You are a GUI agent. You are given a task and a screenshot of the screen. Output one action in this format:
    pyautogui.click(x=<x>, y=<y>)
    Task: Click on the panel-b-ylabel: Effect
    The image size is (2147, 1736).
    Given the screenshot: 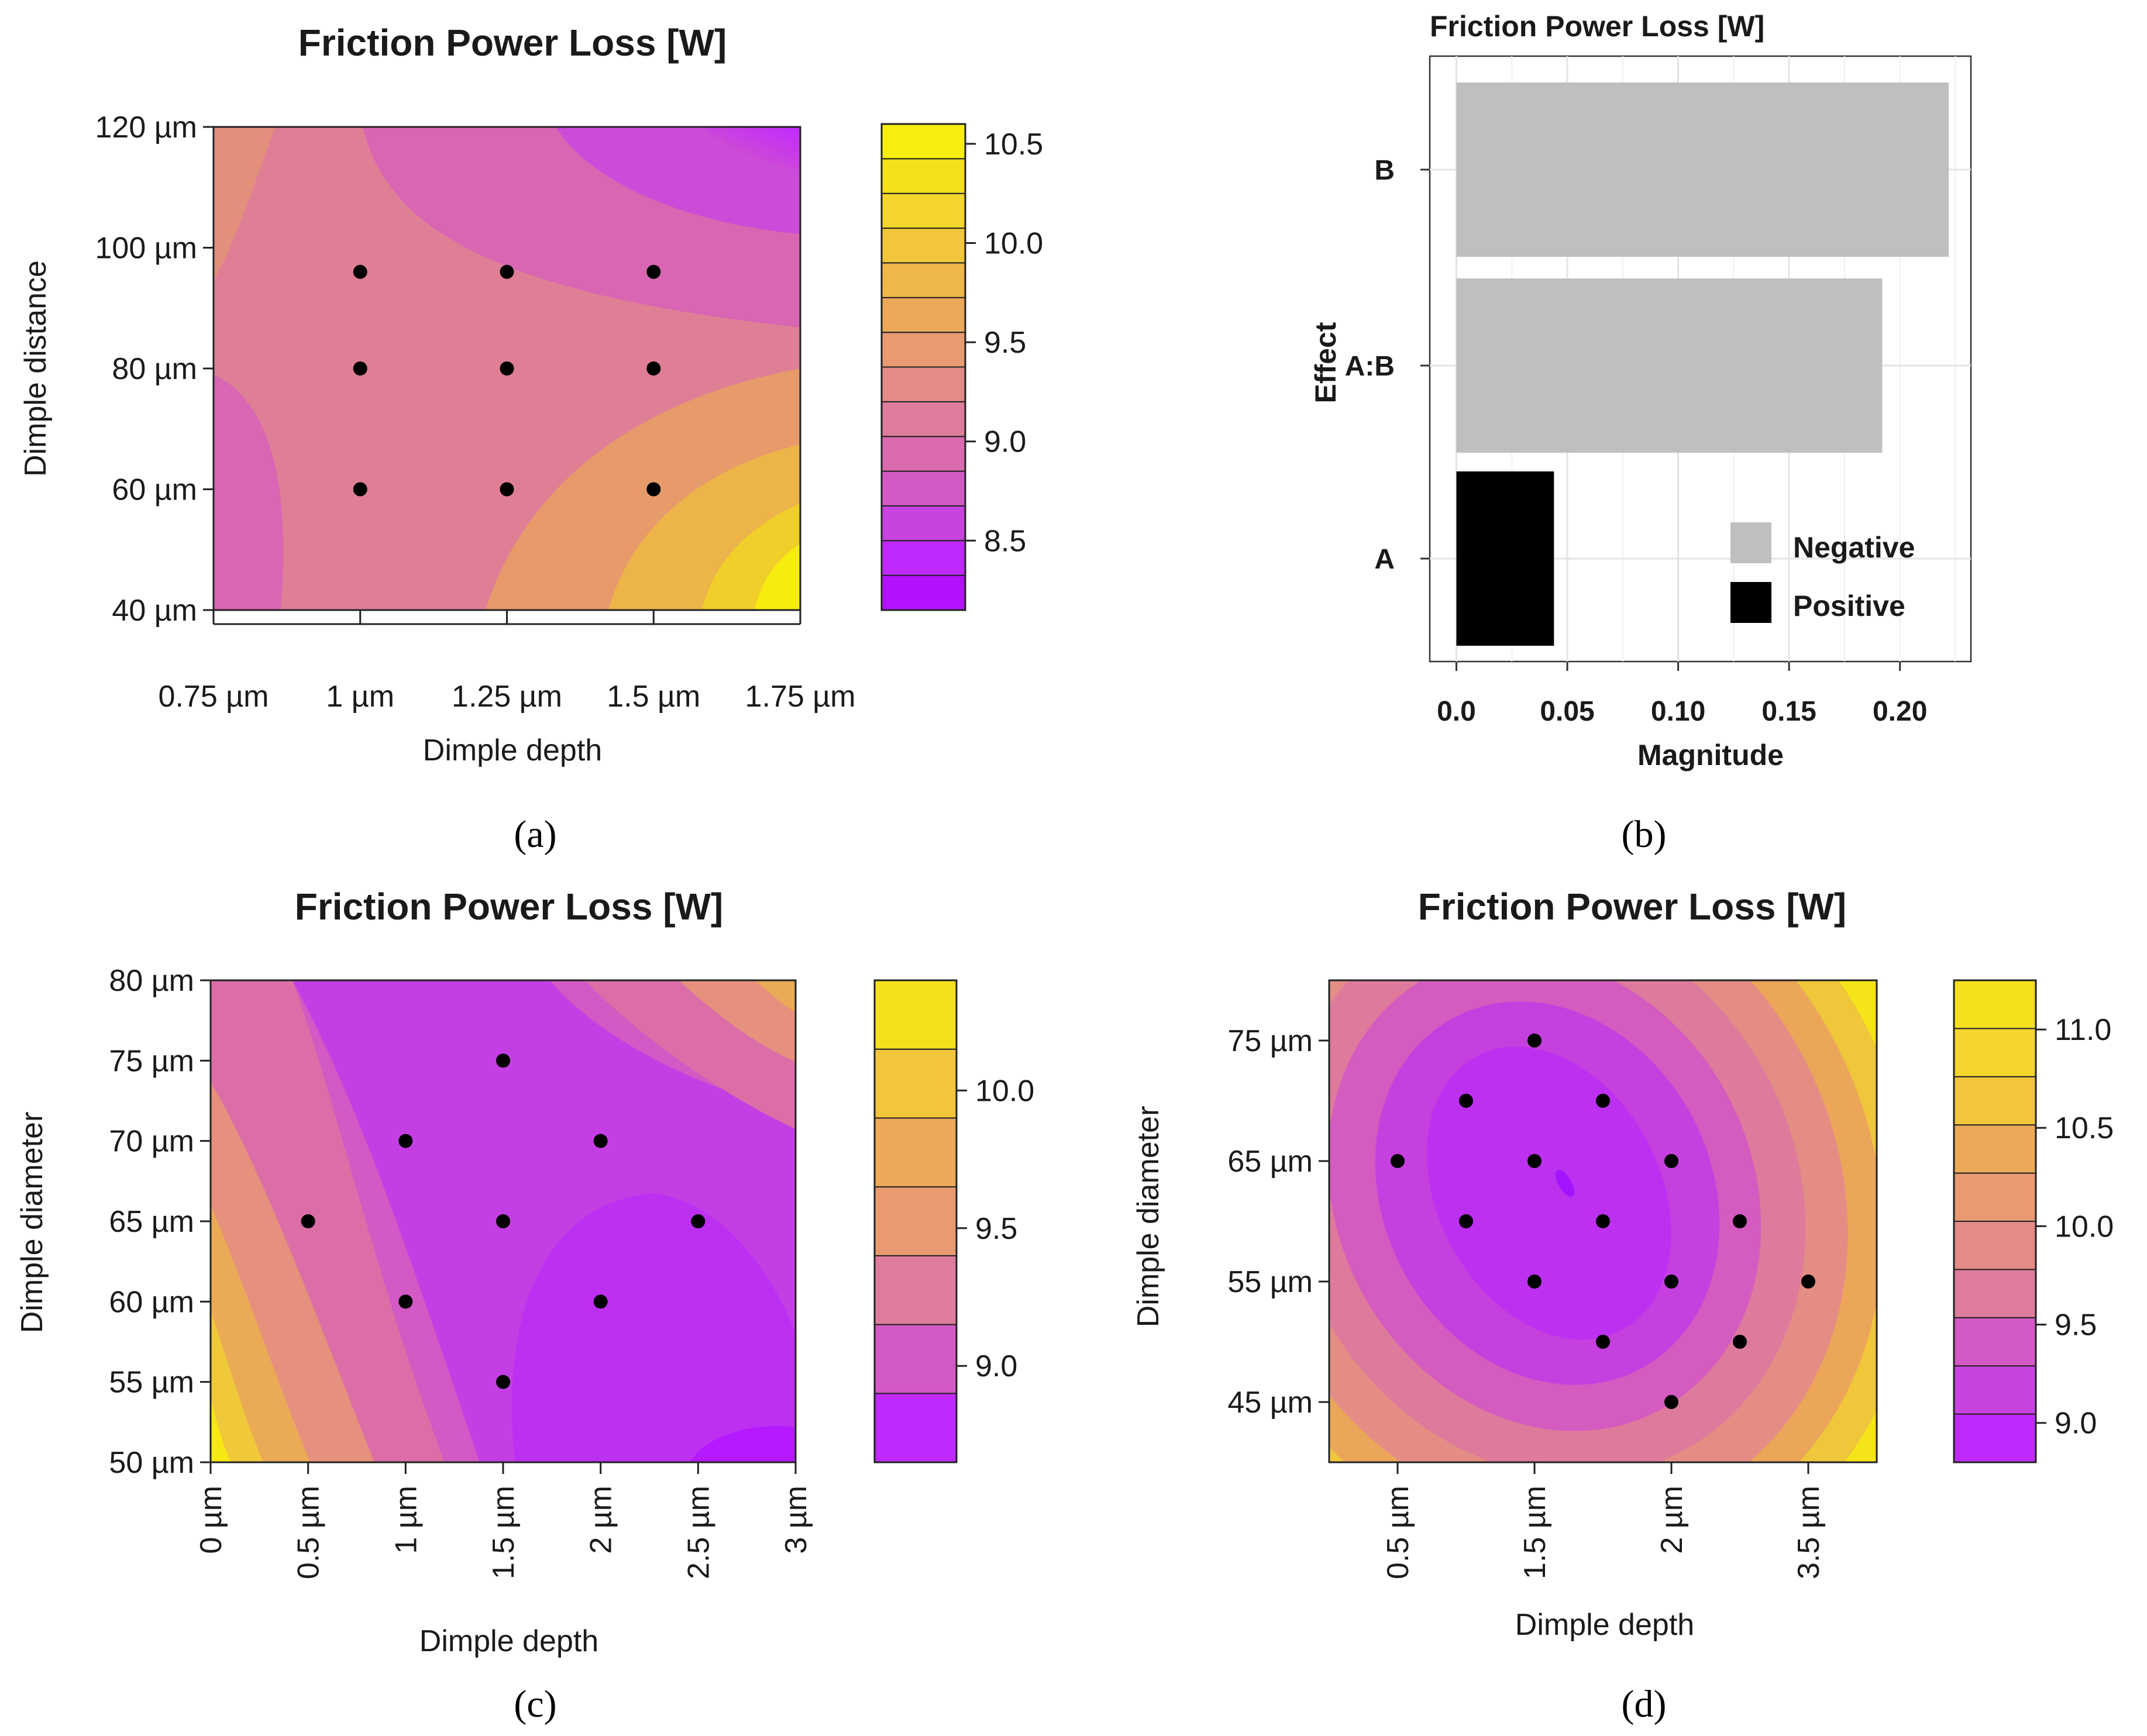 What is the action you would take?
    pyautogui.click(x=1325, y=362)
    